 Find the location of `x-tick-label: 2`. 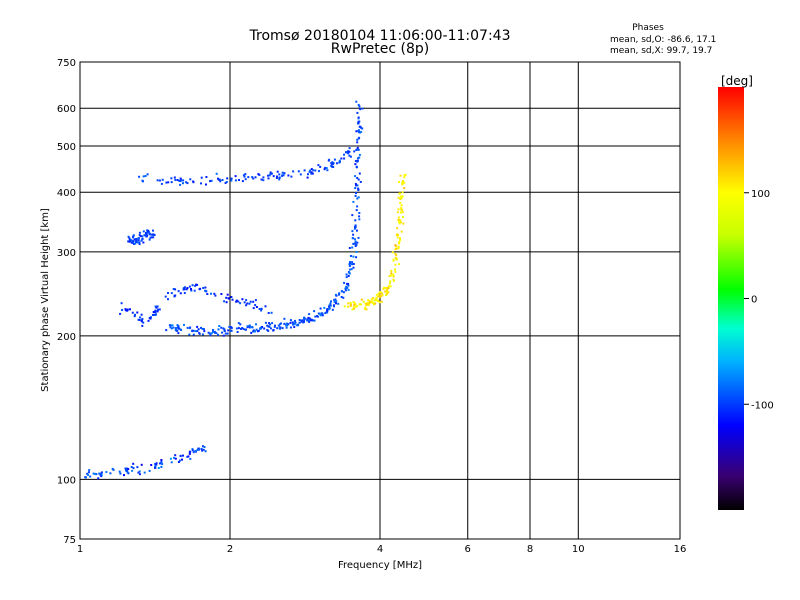

x-tick-label: 2 is located at coordinates (230, 549).